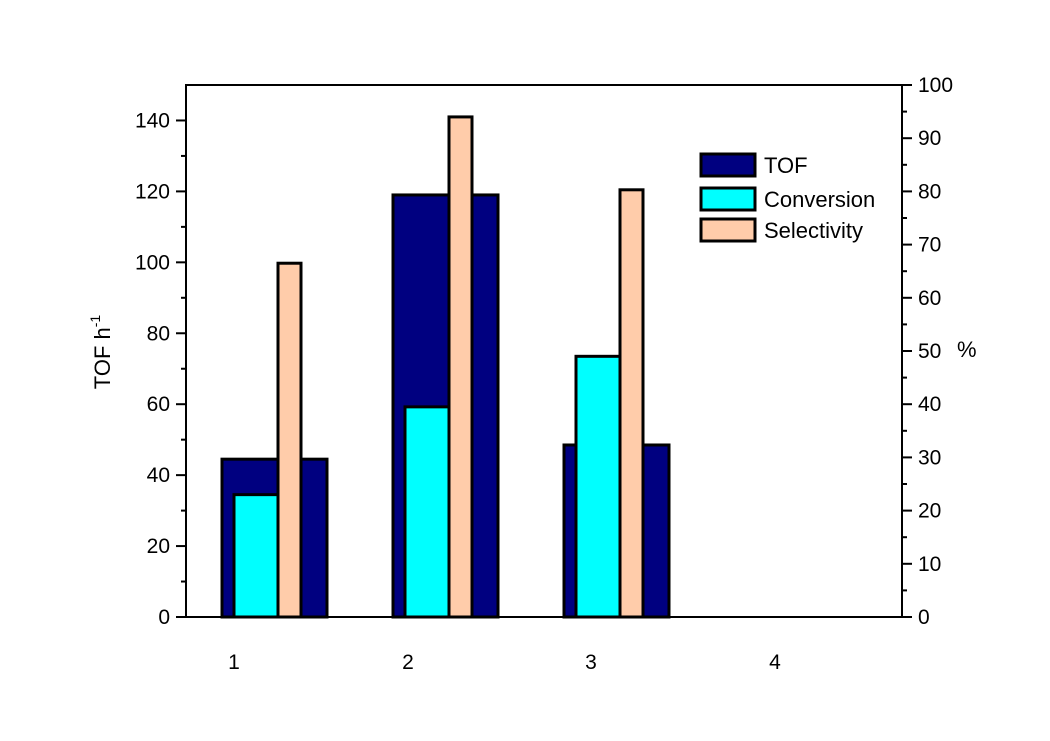 The width and height of the screenshot is (1050, 741). I want to click on legend-label-selectivity: Selectivity, so click(813, 230).